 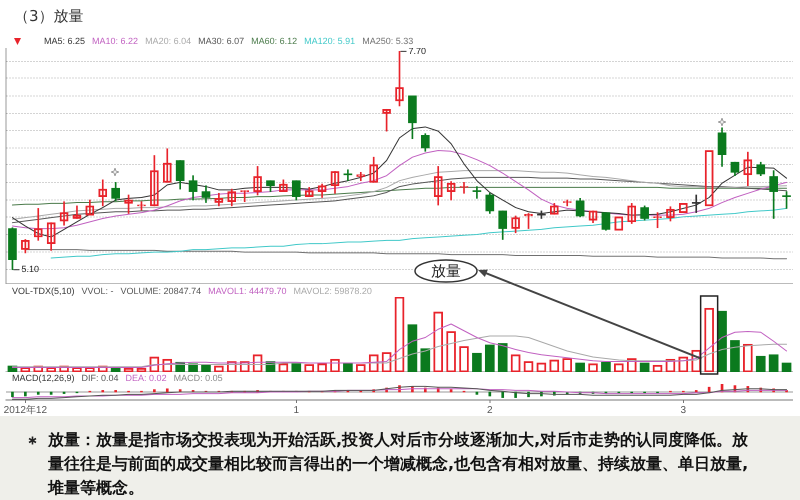 What do you see at coordinates (168, 41) in the screenshot?
I see `text: MA20: 6.04` at bounding box center [168, 41].